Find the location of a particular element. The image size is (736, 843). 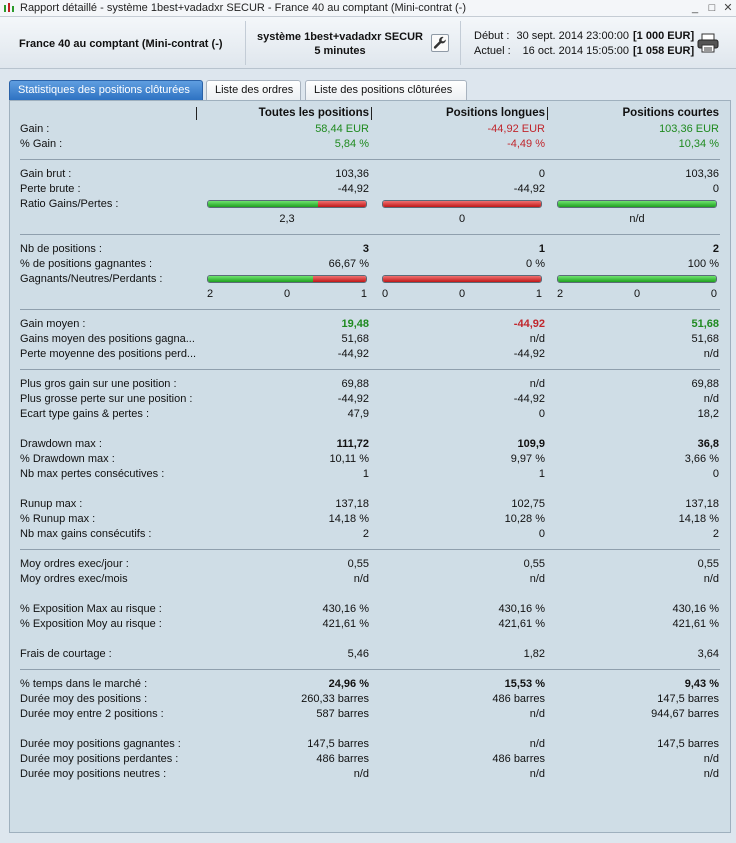

row-moy-ordres-mois: Moy ordres exec/mois n/d n/d n/d is located at coordinates (371, 579).